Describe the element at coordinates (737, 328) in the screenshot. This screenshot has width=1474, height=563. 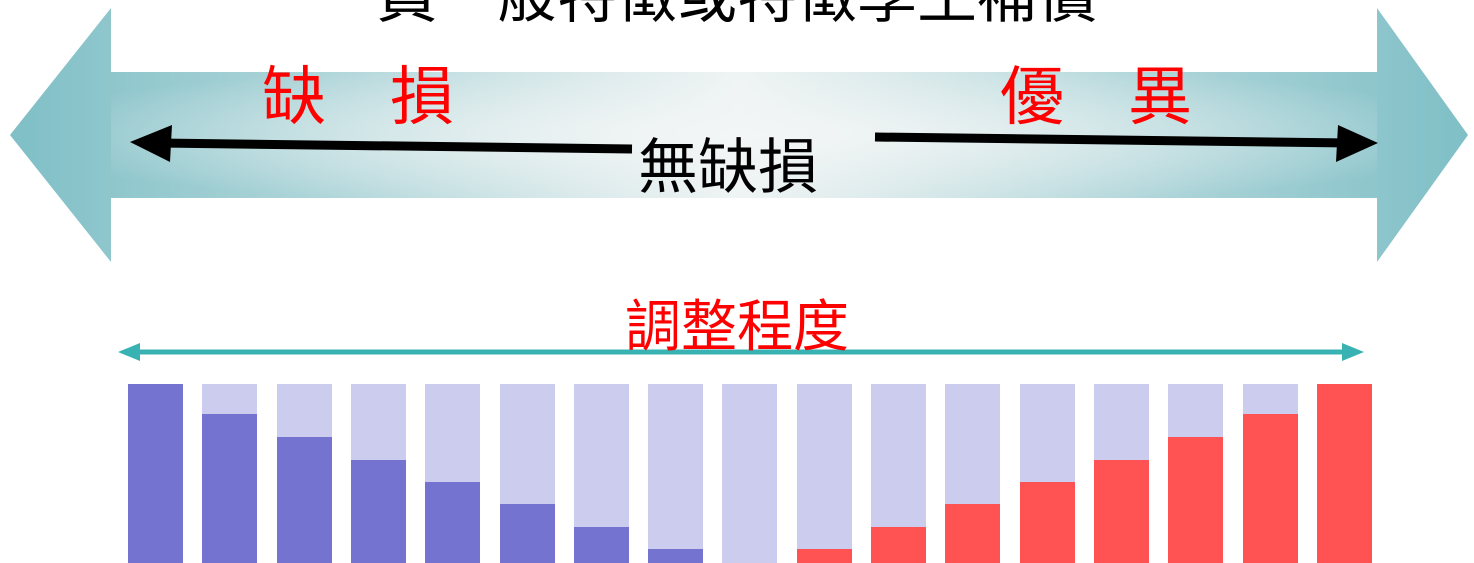
I see `adjustment-degree-label: 調整程度` at that location.